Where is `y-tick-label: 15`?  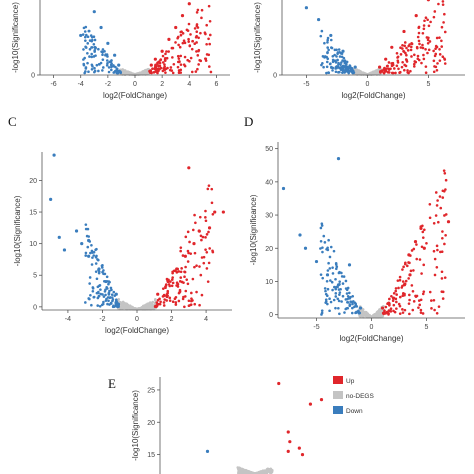
y-tick-label: 15 is located at coordinates (151, 455).